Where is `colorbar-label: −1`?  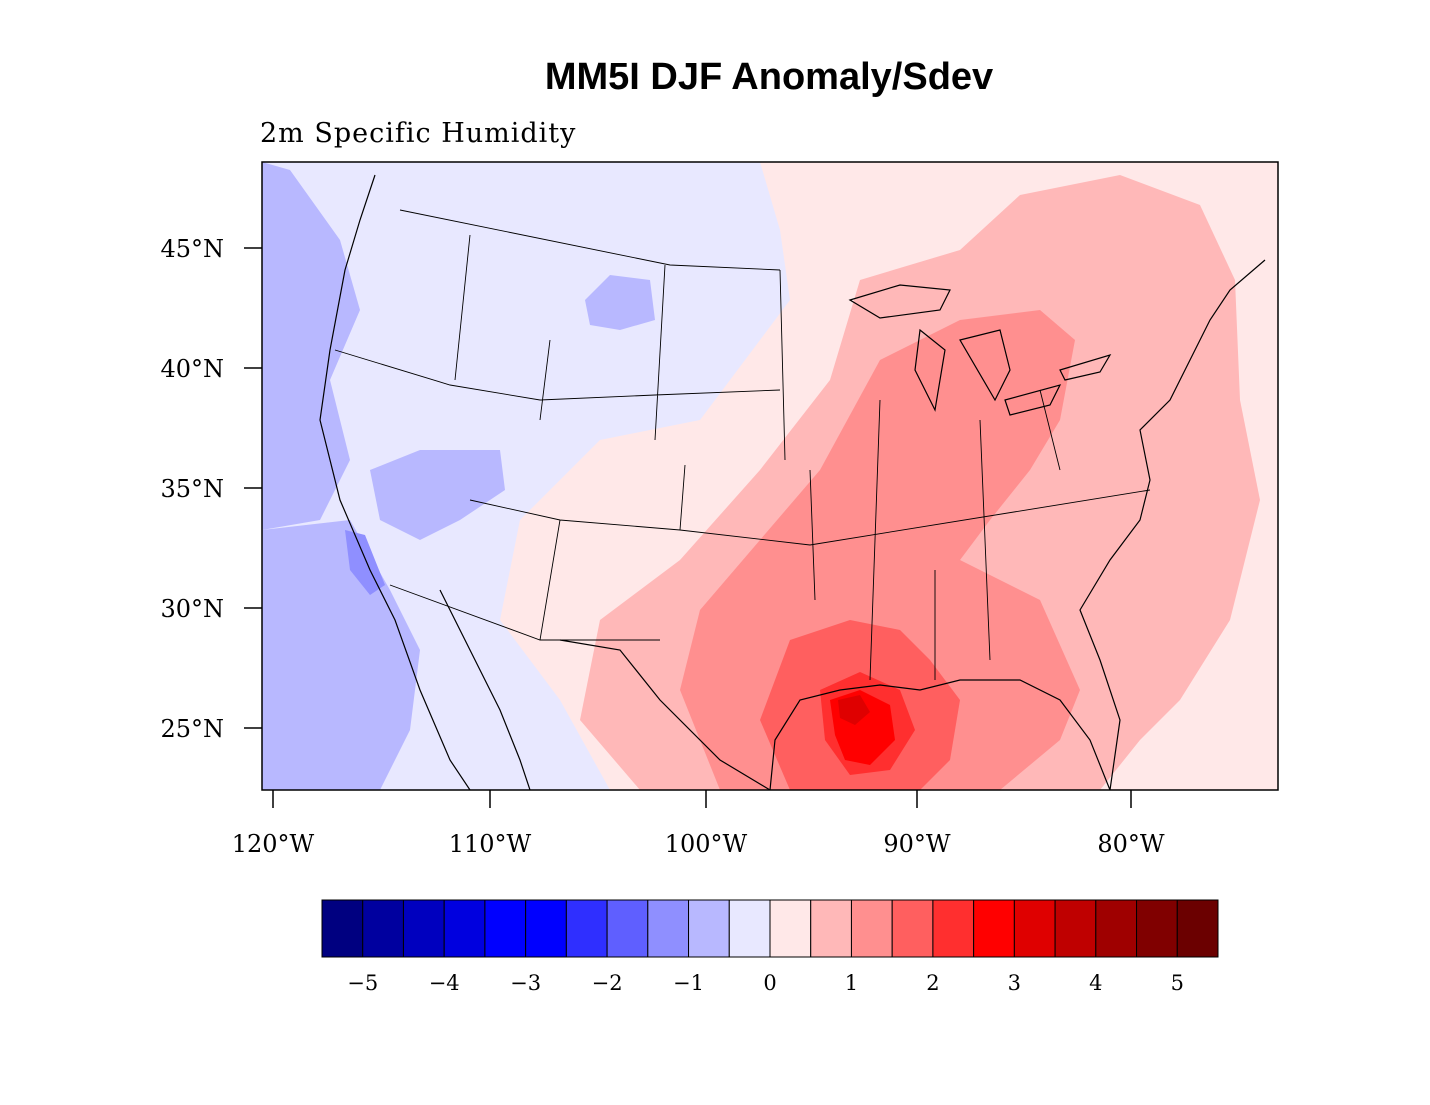
colorbar-label: −1 is located at coordinates (688, 983).